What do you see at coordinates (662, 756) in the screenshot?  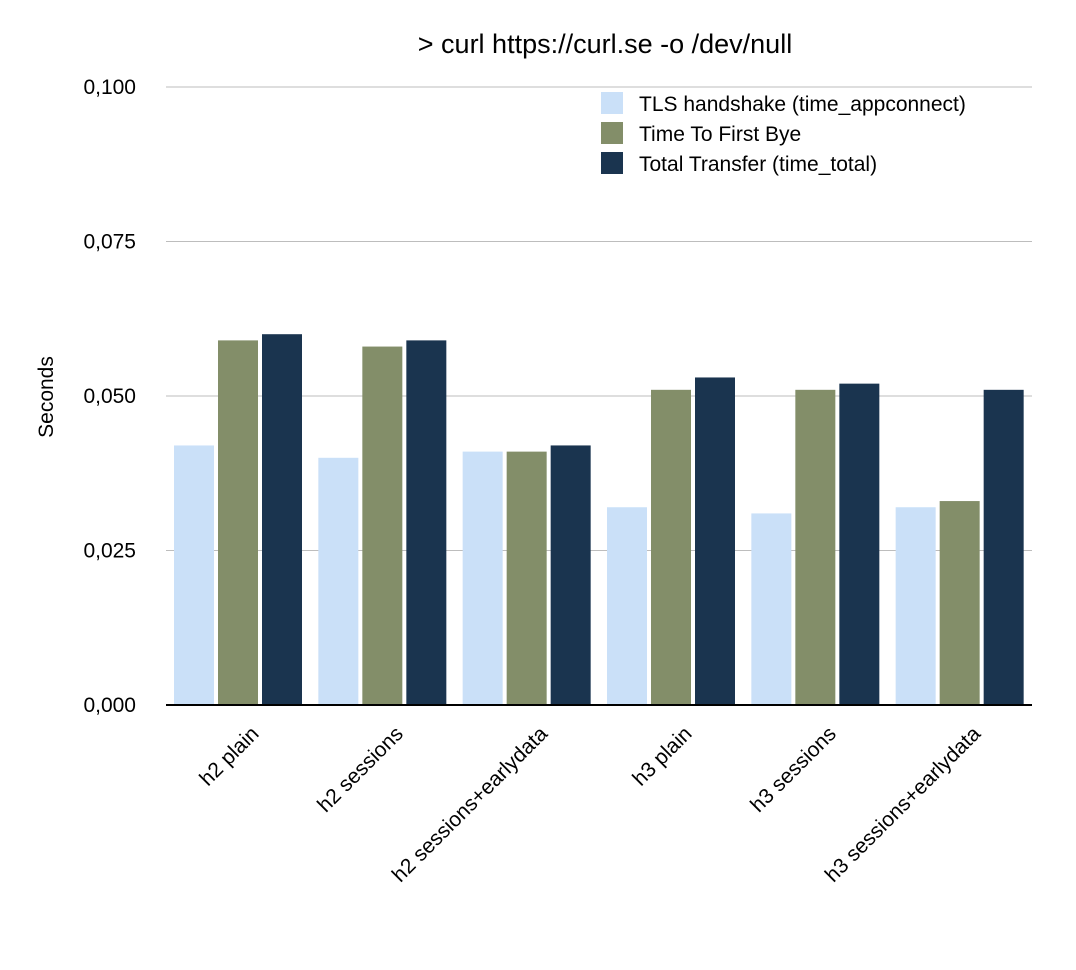 I see `x-tick-label: h3 plain` at bounding box center [662, 756].